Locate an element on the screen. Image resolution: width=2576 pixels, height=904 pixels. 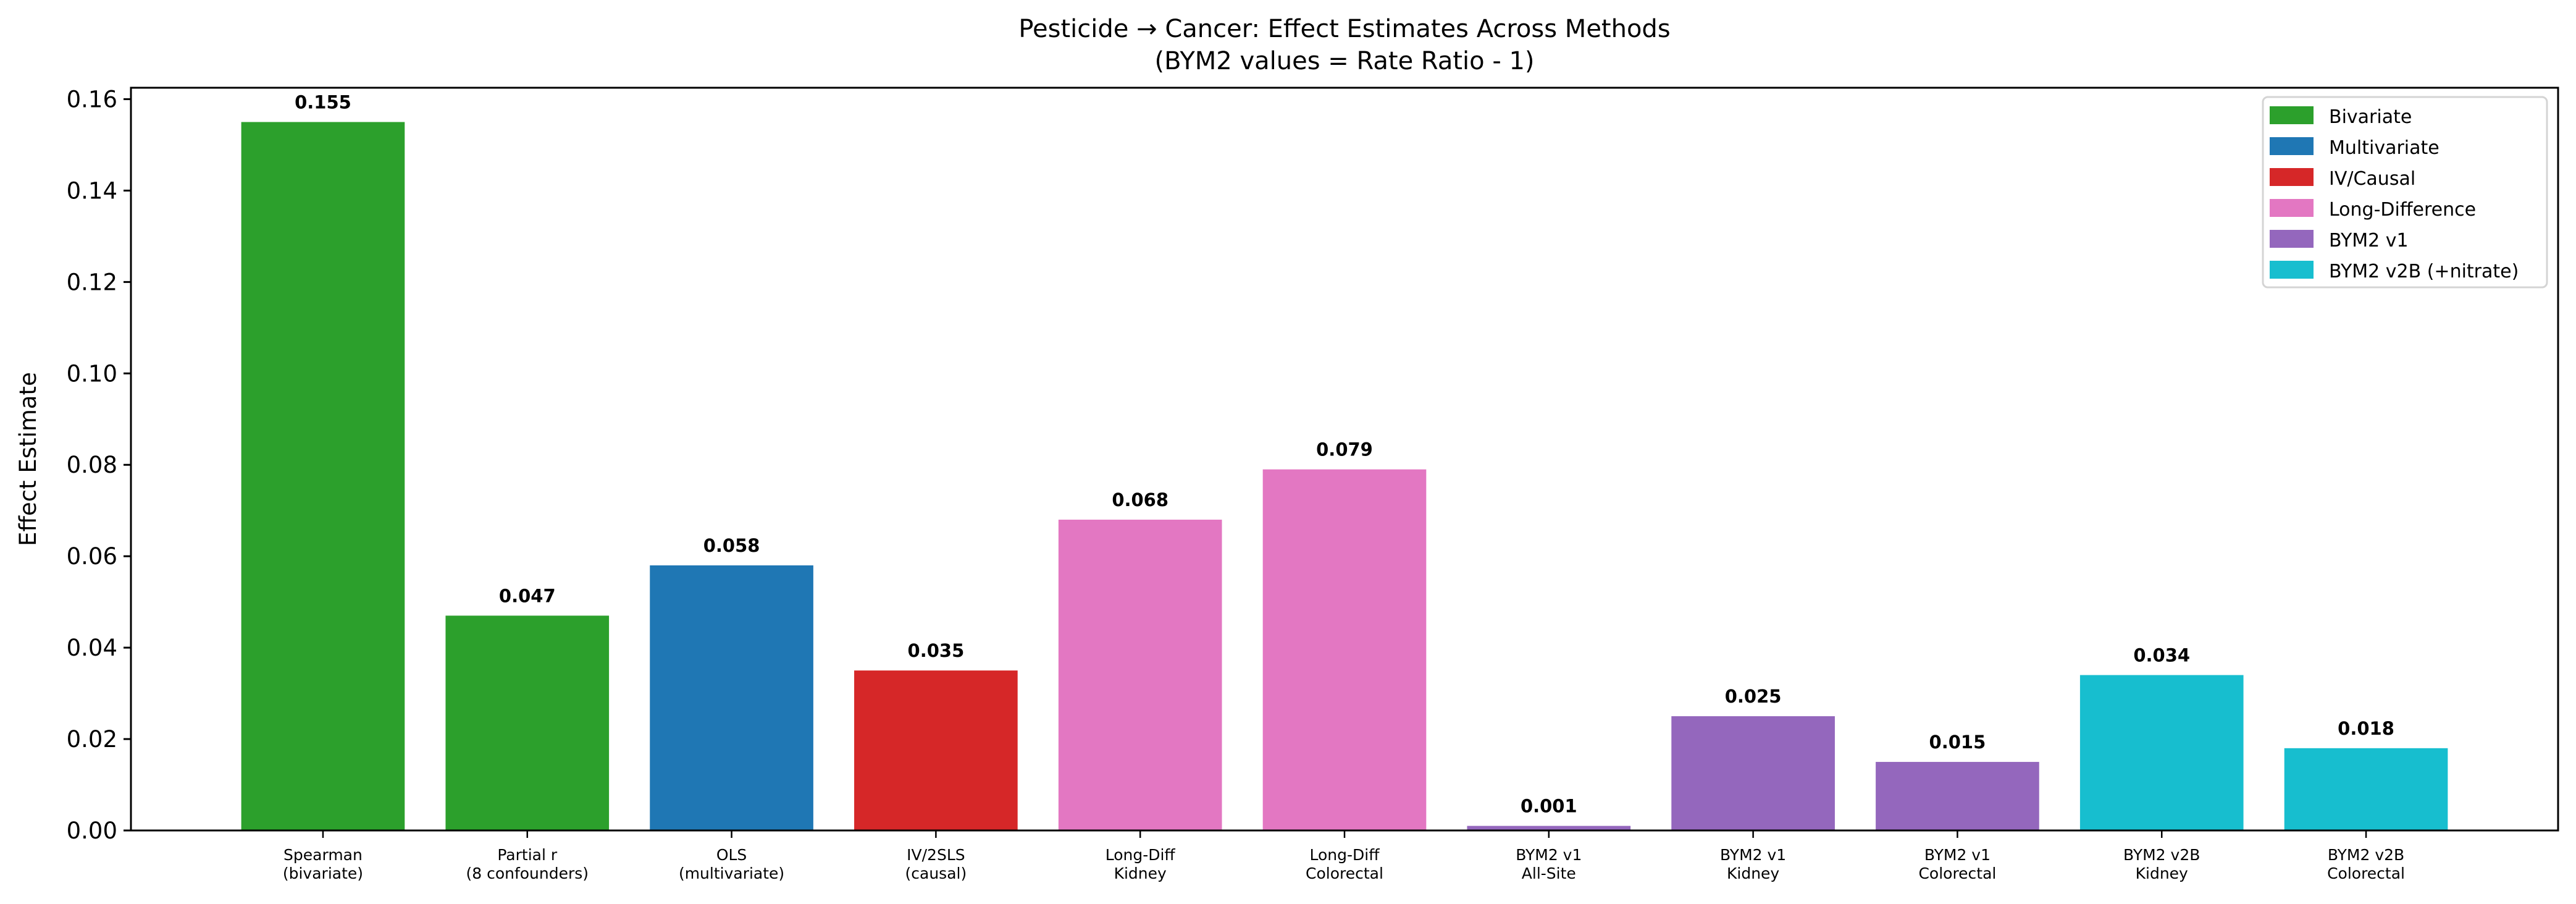
x-tick-label: BYM2 v1 All-Site is located at coordinates (1549, 864).